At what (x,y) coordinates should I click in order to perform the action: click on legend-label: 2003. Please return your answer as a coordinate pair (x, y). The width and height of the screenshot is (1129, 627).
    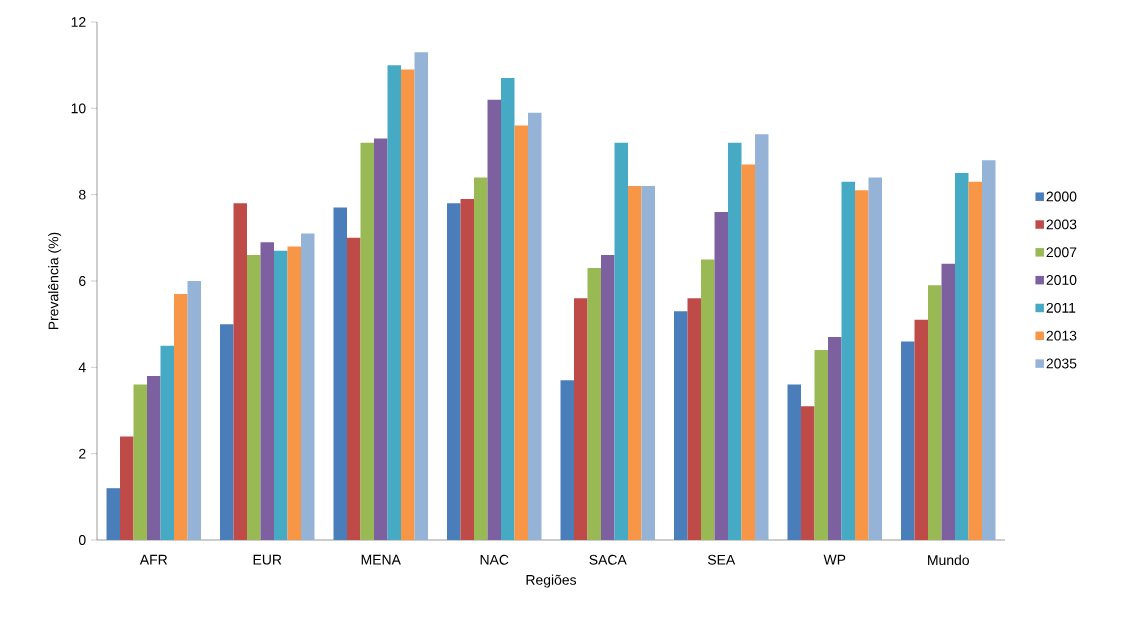
    Looking at the image, I should click on (1061, 224).